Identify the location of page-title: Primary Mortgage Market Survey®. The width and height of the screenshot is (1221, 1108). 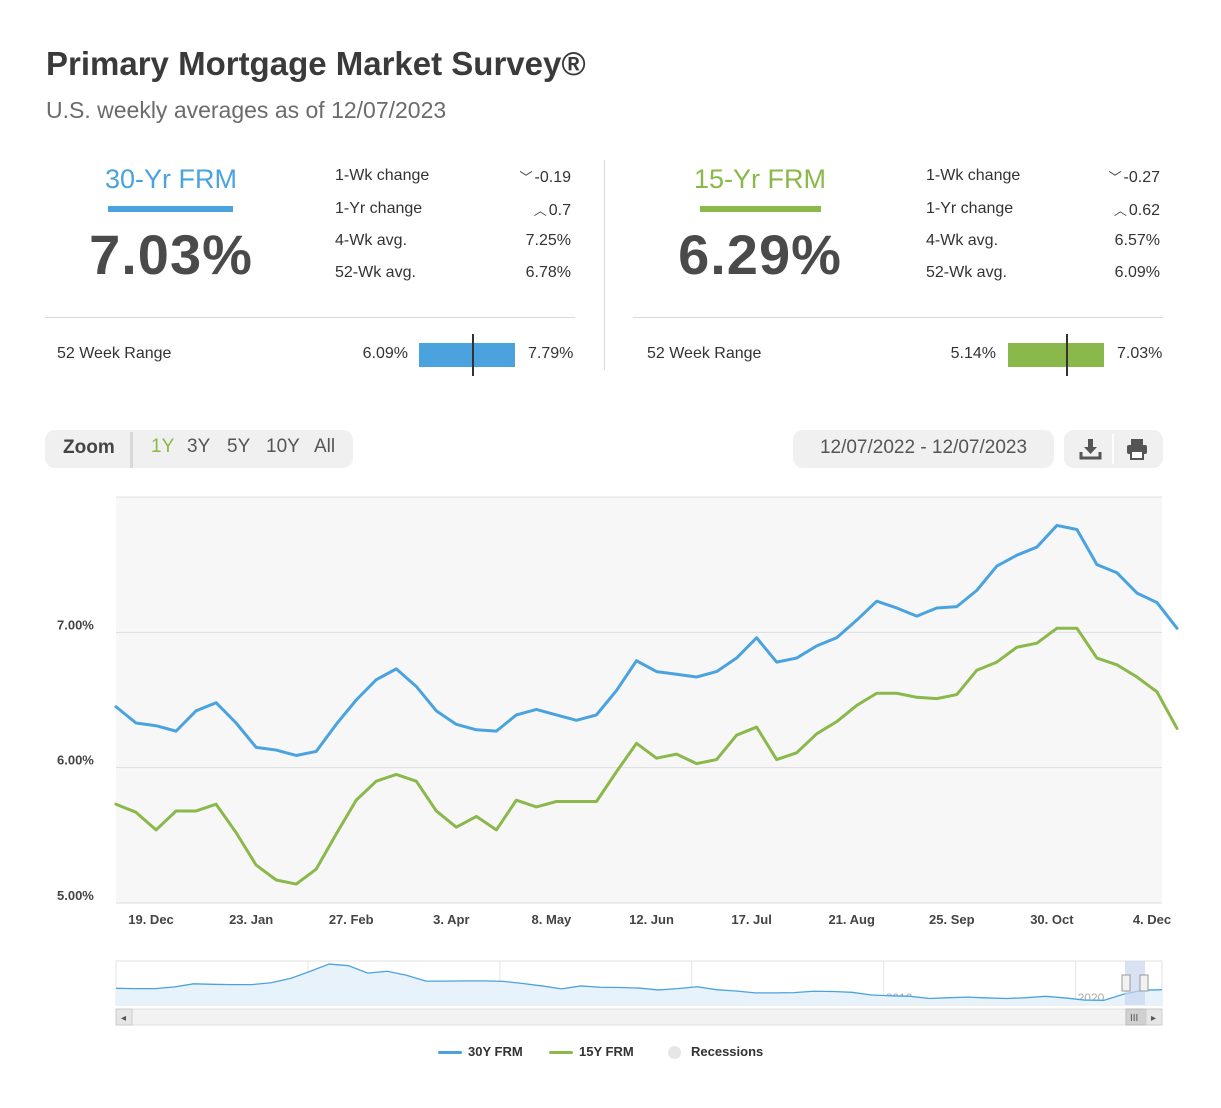
(316, 63).